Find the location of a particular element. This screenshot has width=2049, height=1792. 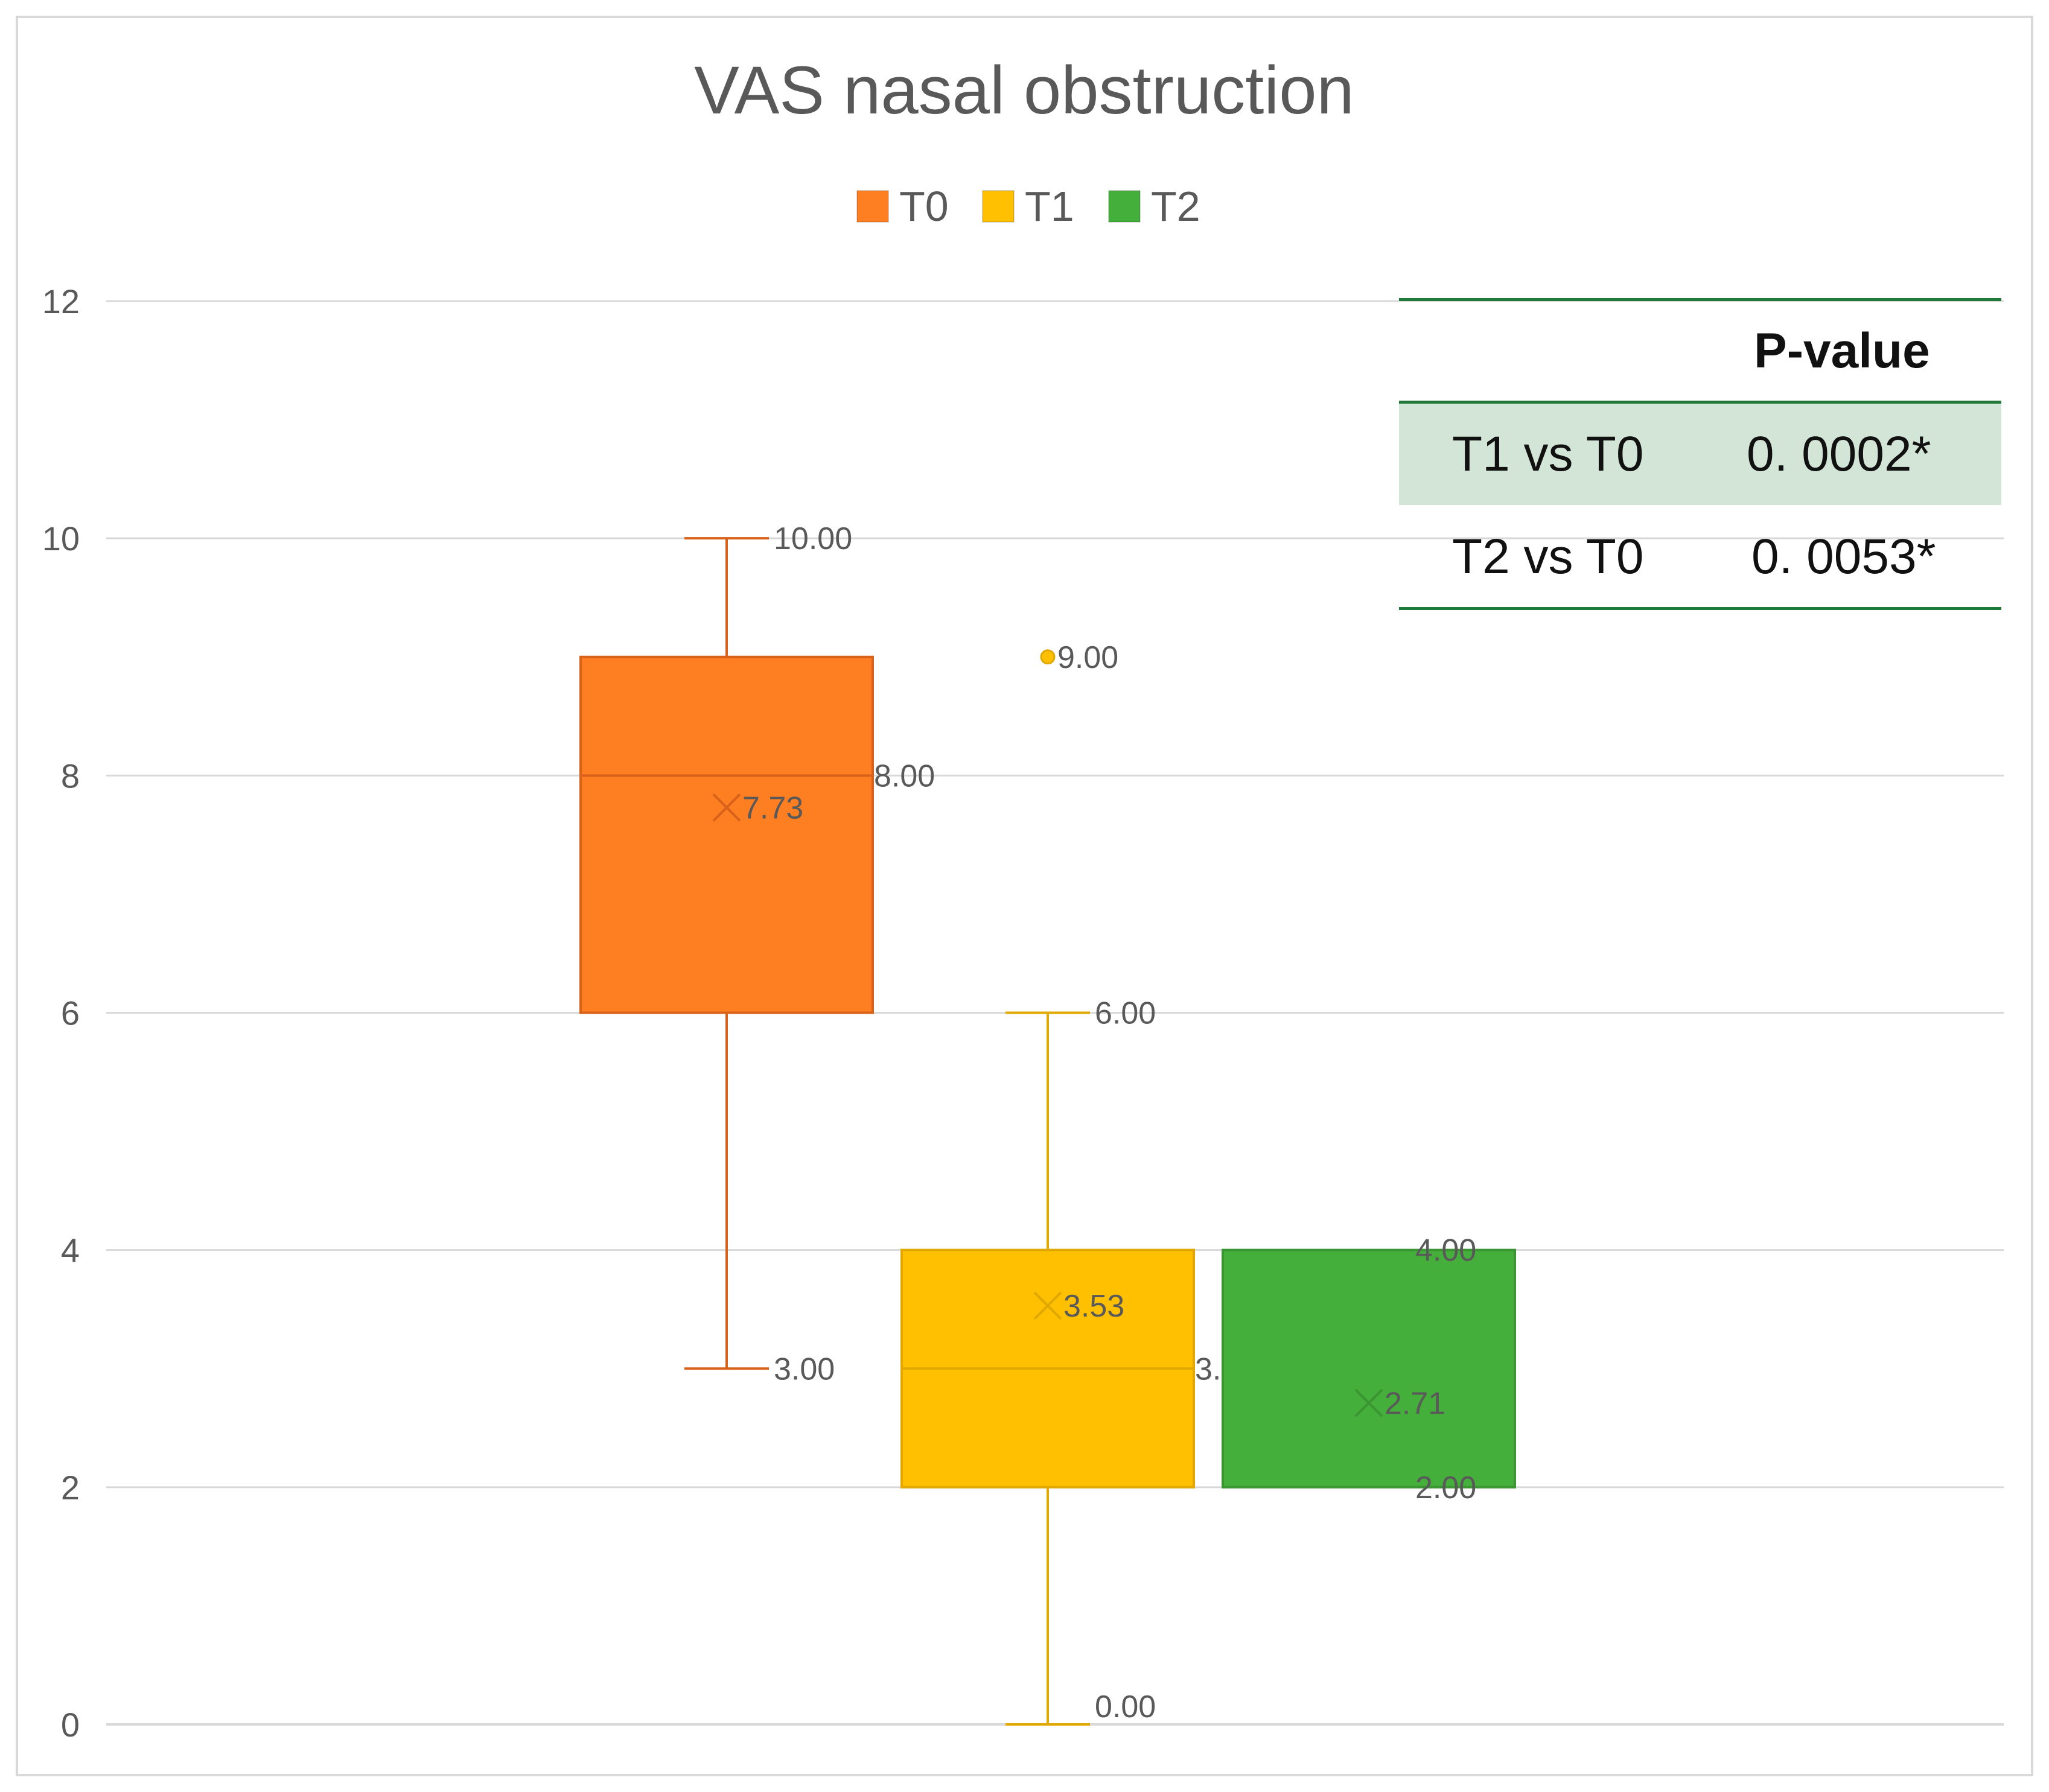

table-header-row: P-value is located at coordinates (1700, 351).